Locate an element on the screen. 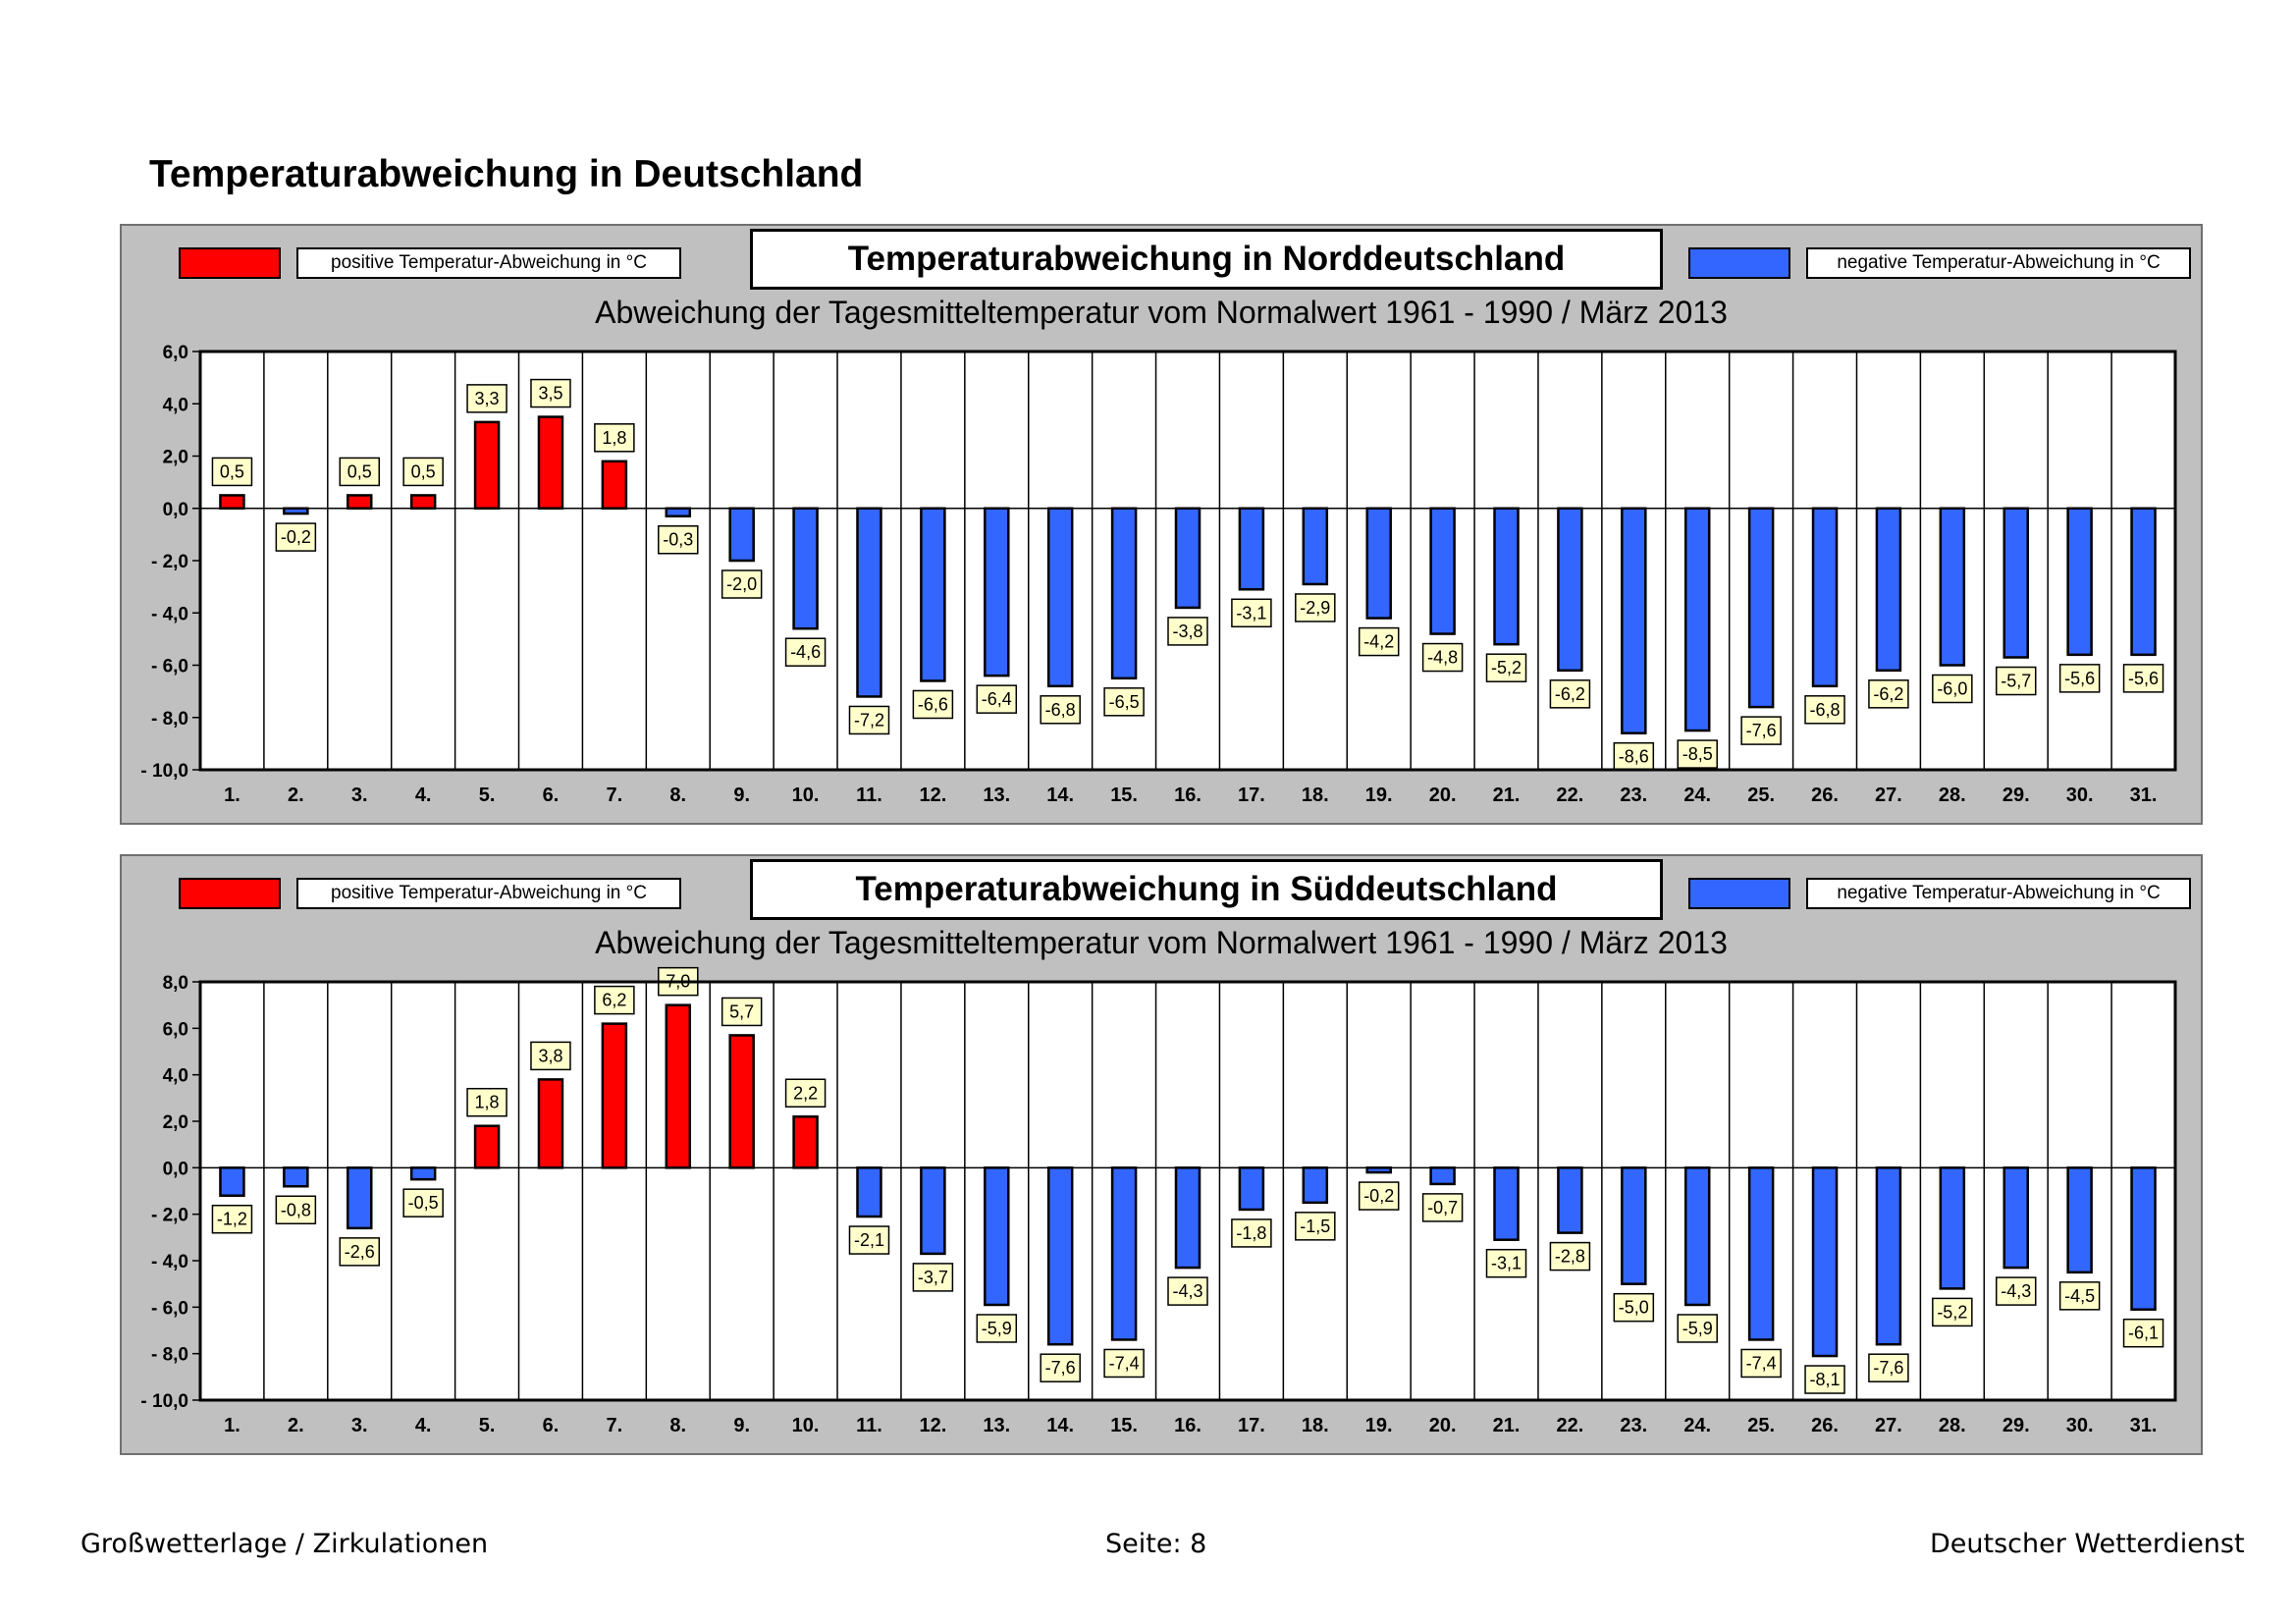 The width and height of the screenshot is (2296, 1623). value-label: -6,4 is located at coordinates (997, 699).